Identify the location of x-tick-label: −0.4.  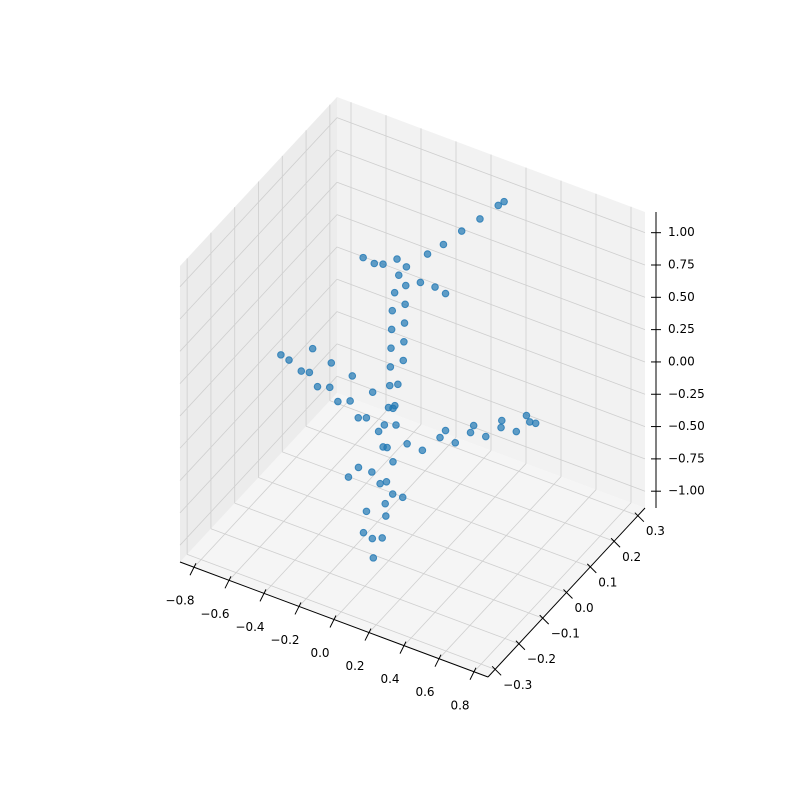
(249, 627).